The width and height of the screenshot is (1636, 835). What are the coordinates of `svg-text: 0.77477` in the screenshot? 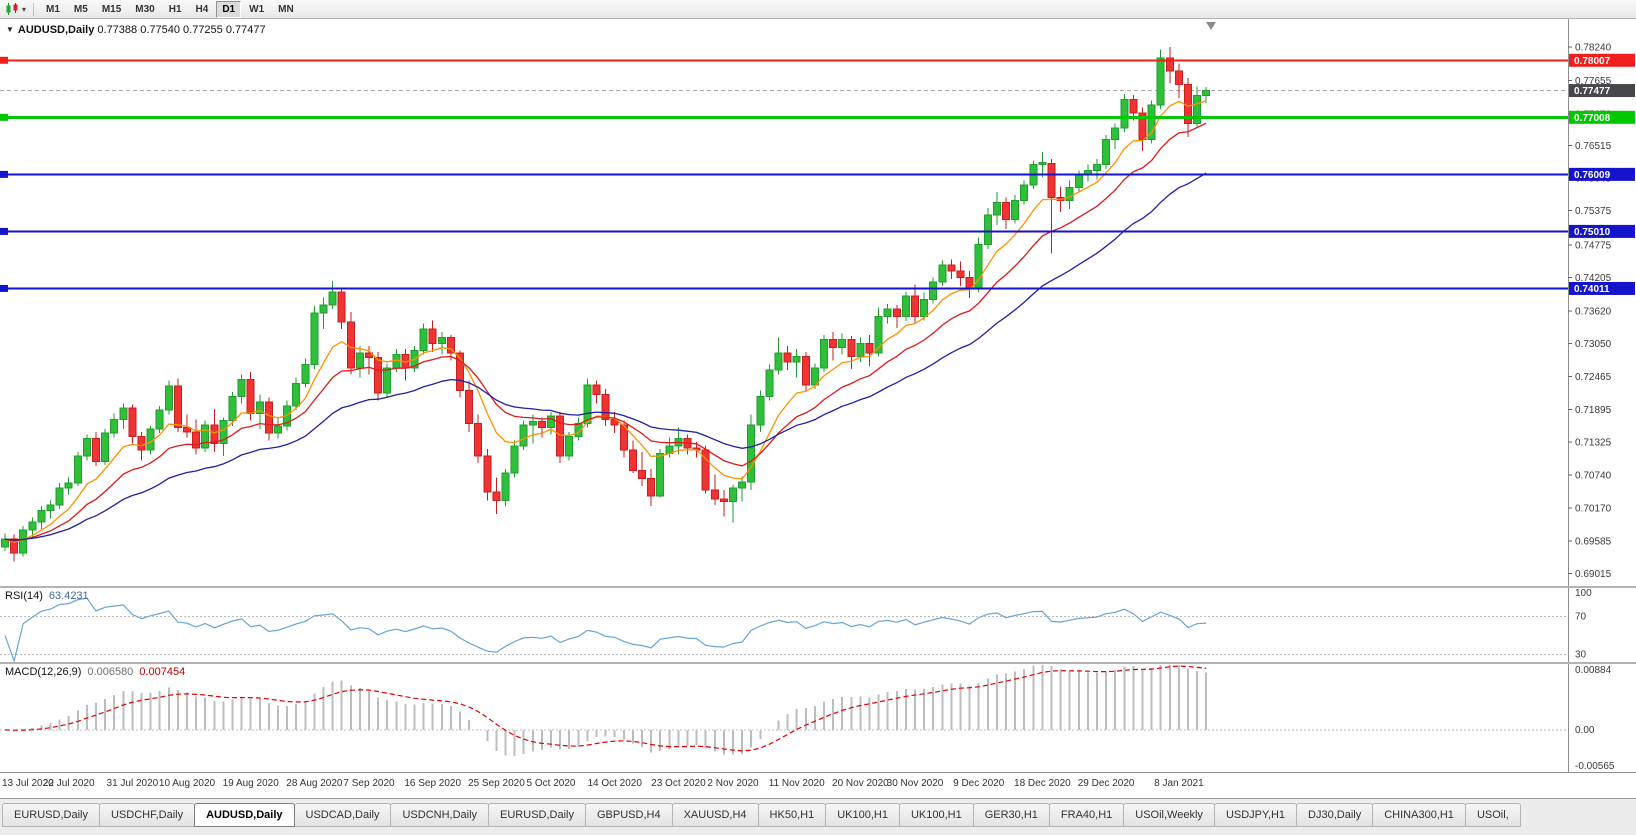 It's located at (1592, 91).